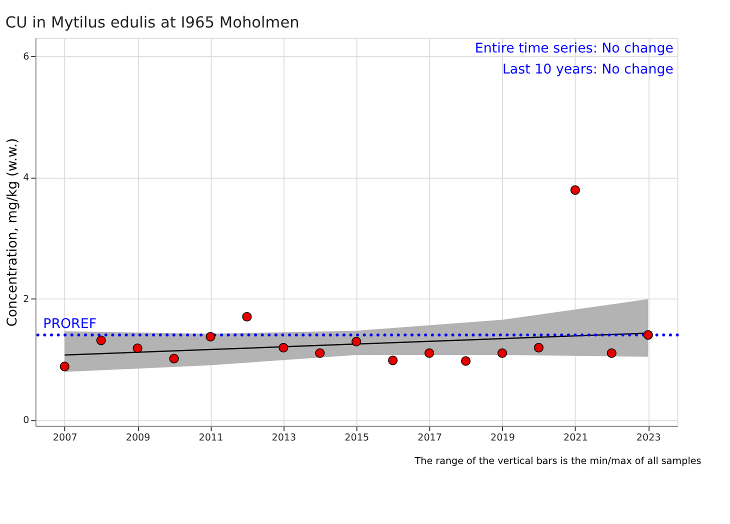 This screenshot has width=730, height=524. I want to click on annotation: Last 10 years: No change, so click(588, 70).